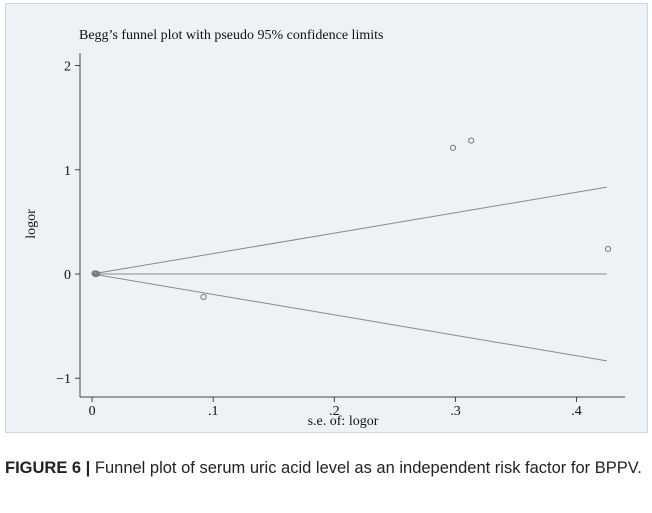  I want to click on lower-confidence-limit, so click(349, 317).